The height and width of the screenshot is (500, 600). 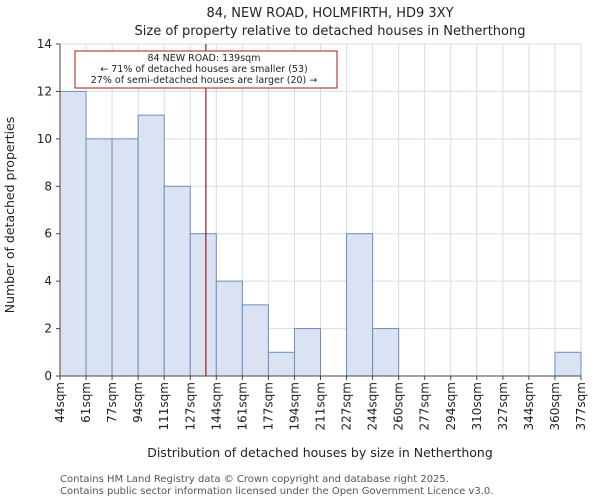 I want to click on x-tick-label-294sqm: 294sqm, so click(x=451, y=406).